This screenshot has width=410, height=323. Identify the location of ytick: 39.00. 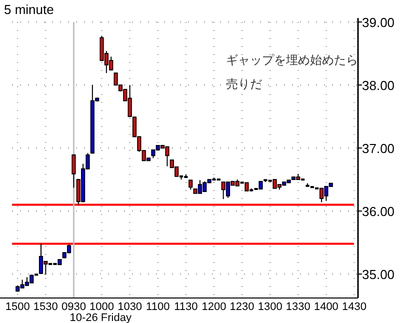
(378, 22).